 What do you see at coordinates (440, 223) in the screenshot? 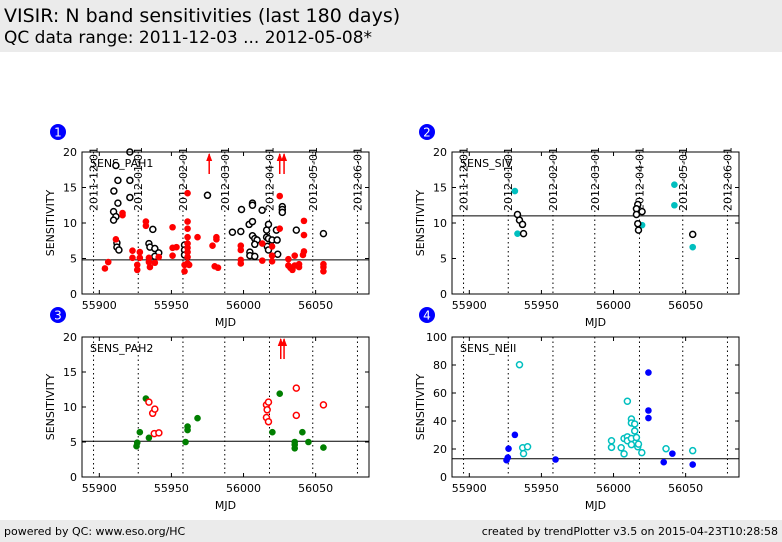
I see `y-tick-label: 10` at bounding box center [440, 223].